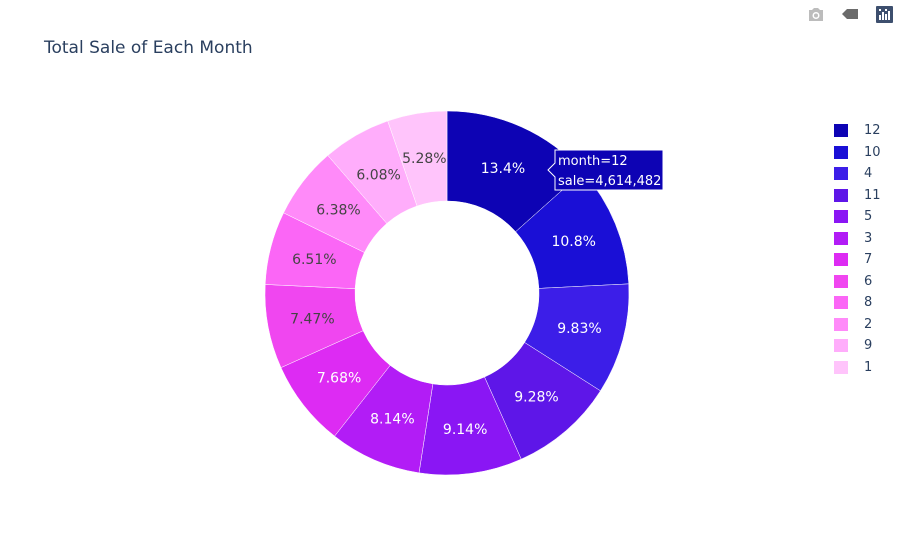 Image resolution: width=901 pixels, height=551 pixels. I want to click on slice-percent-label: 7.47%, so click(312, 320).